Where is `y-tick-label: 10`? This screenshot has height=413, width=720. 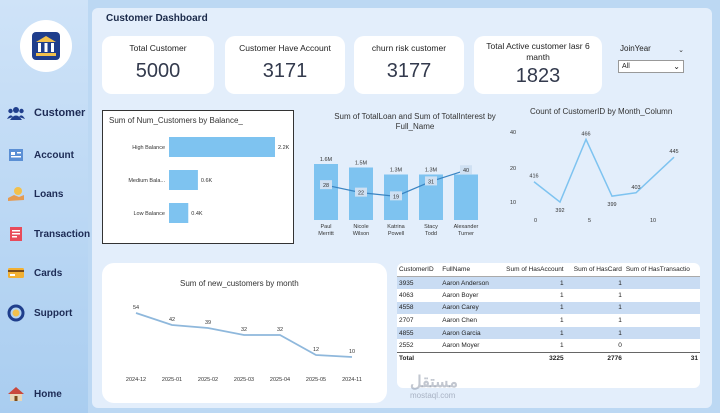
y-tick-label: 10 is located at coordinates (513, 203).